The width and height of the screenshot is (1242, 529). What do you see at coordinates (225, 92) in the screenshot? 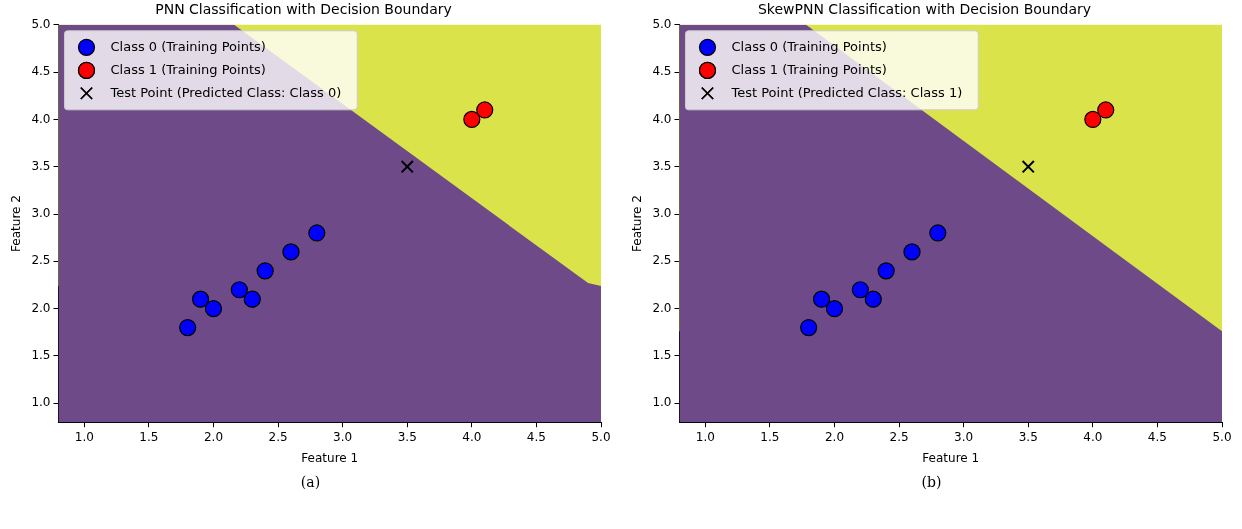
I see `legend-label: Test Point (Predicted Class: Class 0)` at bounding box center [225, 92].